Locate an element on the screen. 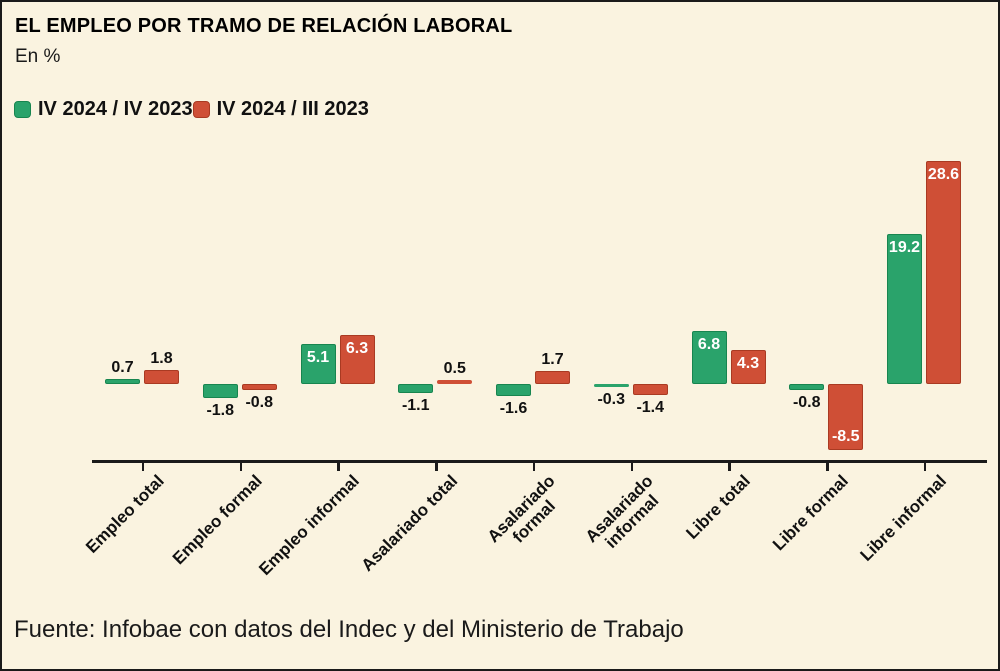  bar-empleo-total-series0 is located at coordinates (122, 381).